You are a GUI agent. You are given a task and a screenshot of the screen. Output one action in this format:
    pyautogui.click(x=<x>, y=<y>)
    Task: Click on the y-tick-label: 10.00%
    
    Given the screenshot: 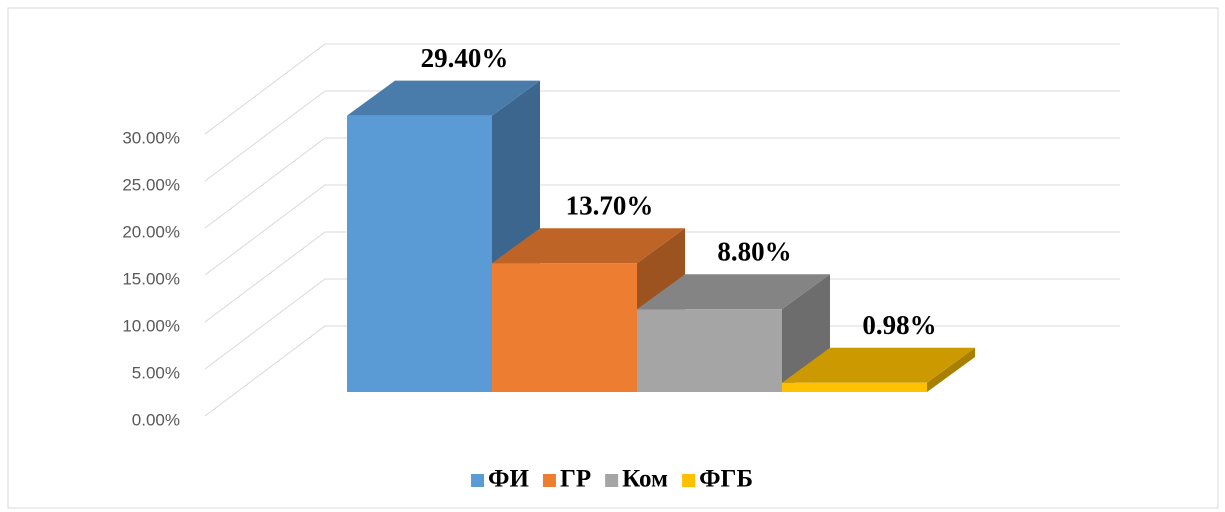 What is the action you would take?
    pyautogui.click(x=151, y=325)
    